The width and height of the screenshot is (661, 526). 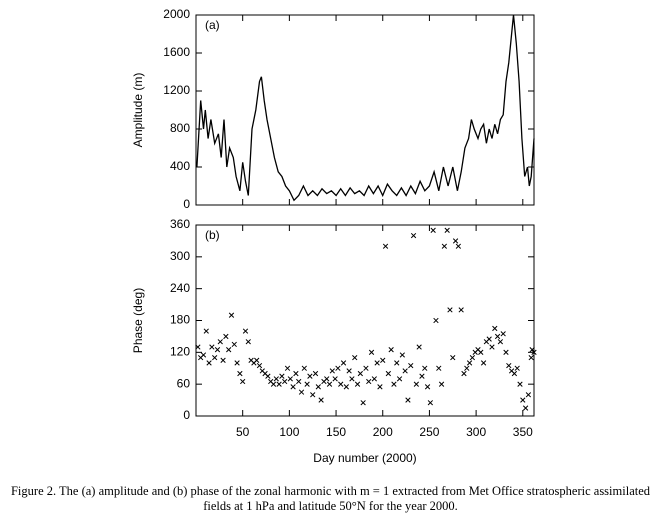 I want to click on y-tick-label: 800, so click(x=180, y=128).